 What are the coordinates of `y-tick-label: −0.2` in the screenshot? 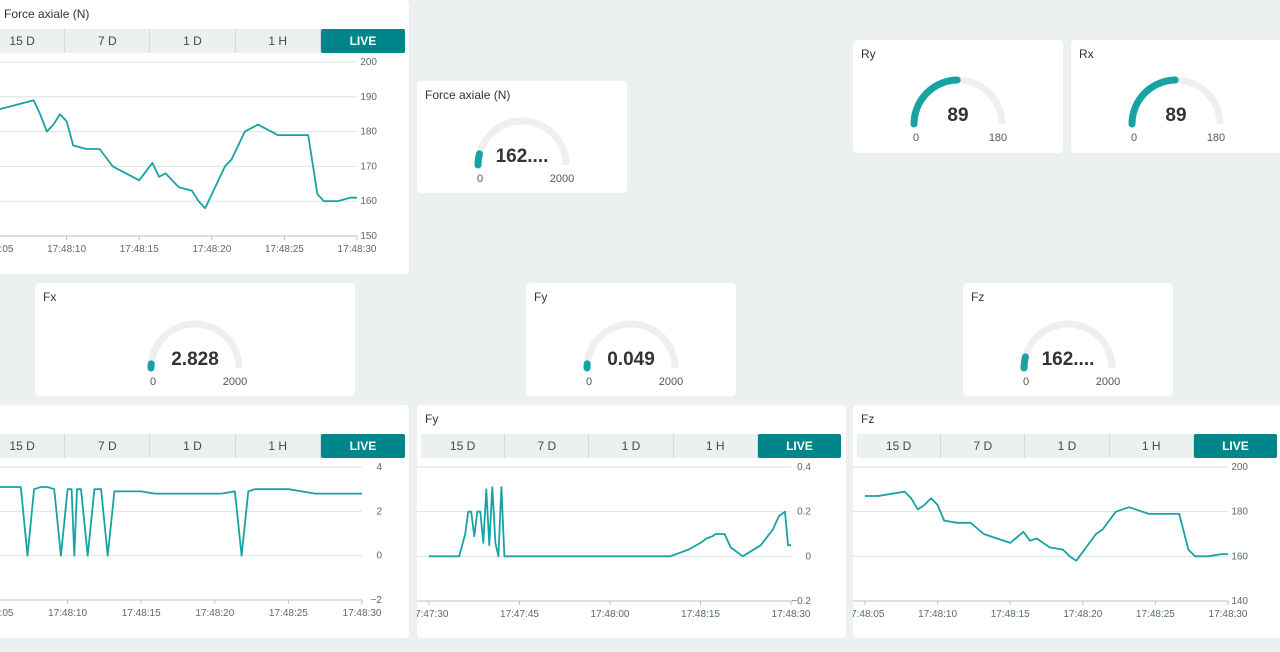 It's located at (801, 601).